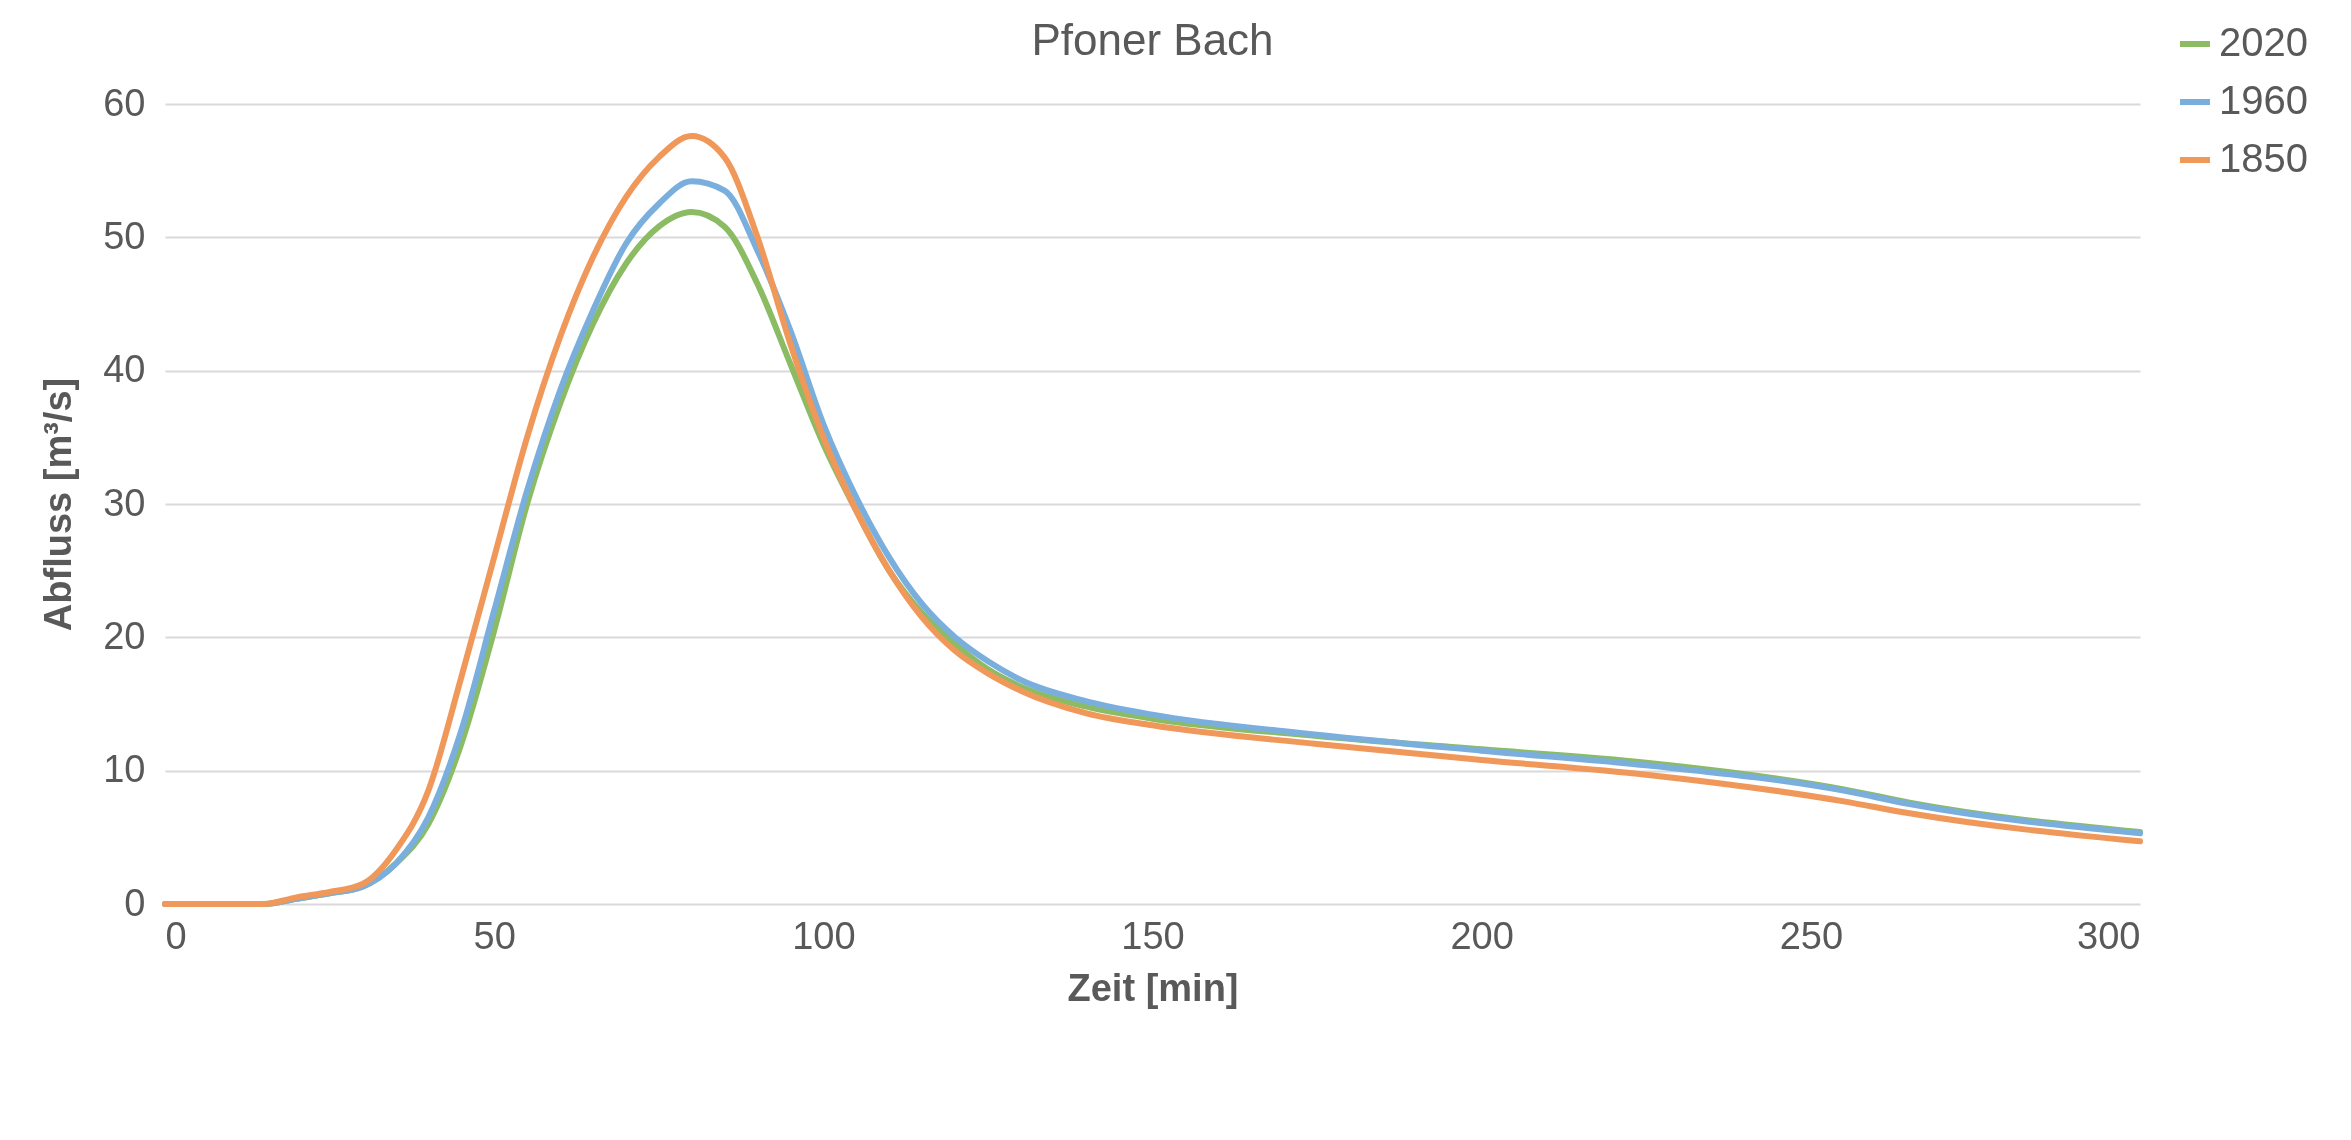 The width and height of the screenshot is (2351, 1140). Describe the element at coordinates (1153, 935) in the screenshot. I see `x-tick-label: 150` at that location.